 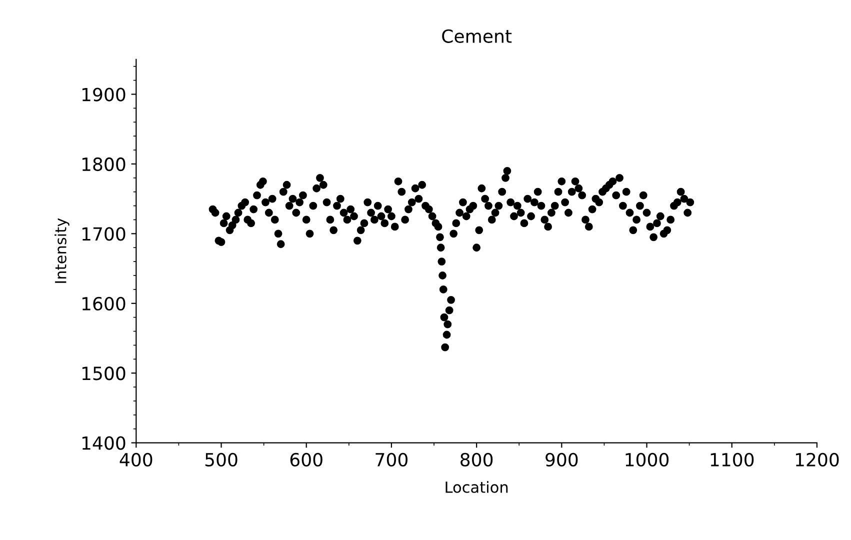 I want to click on x-tick-label: 600, so click(x=306, y=459).